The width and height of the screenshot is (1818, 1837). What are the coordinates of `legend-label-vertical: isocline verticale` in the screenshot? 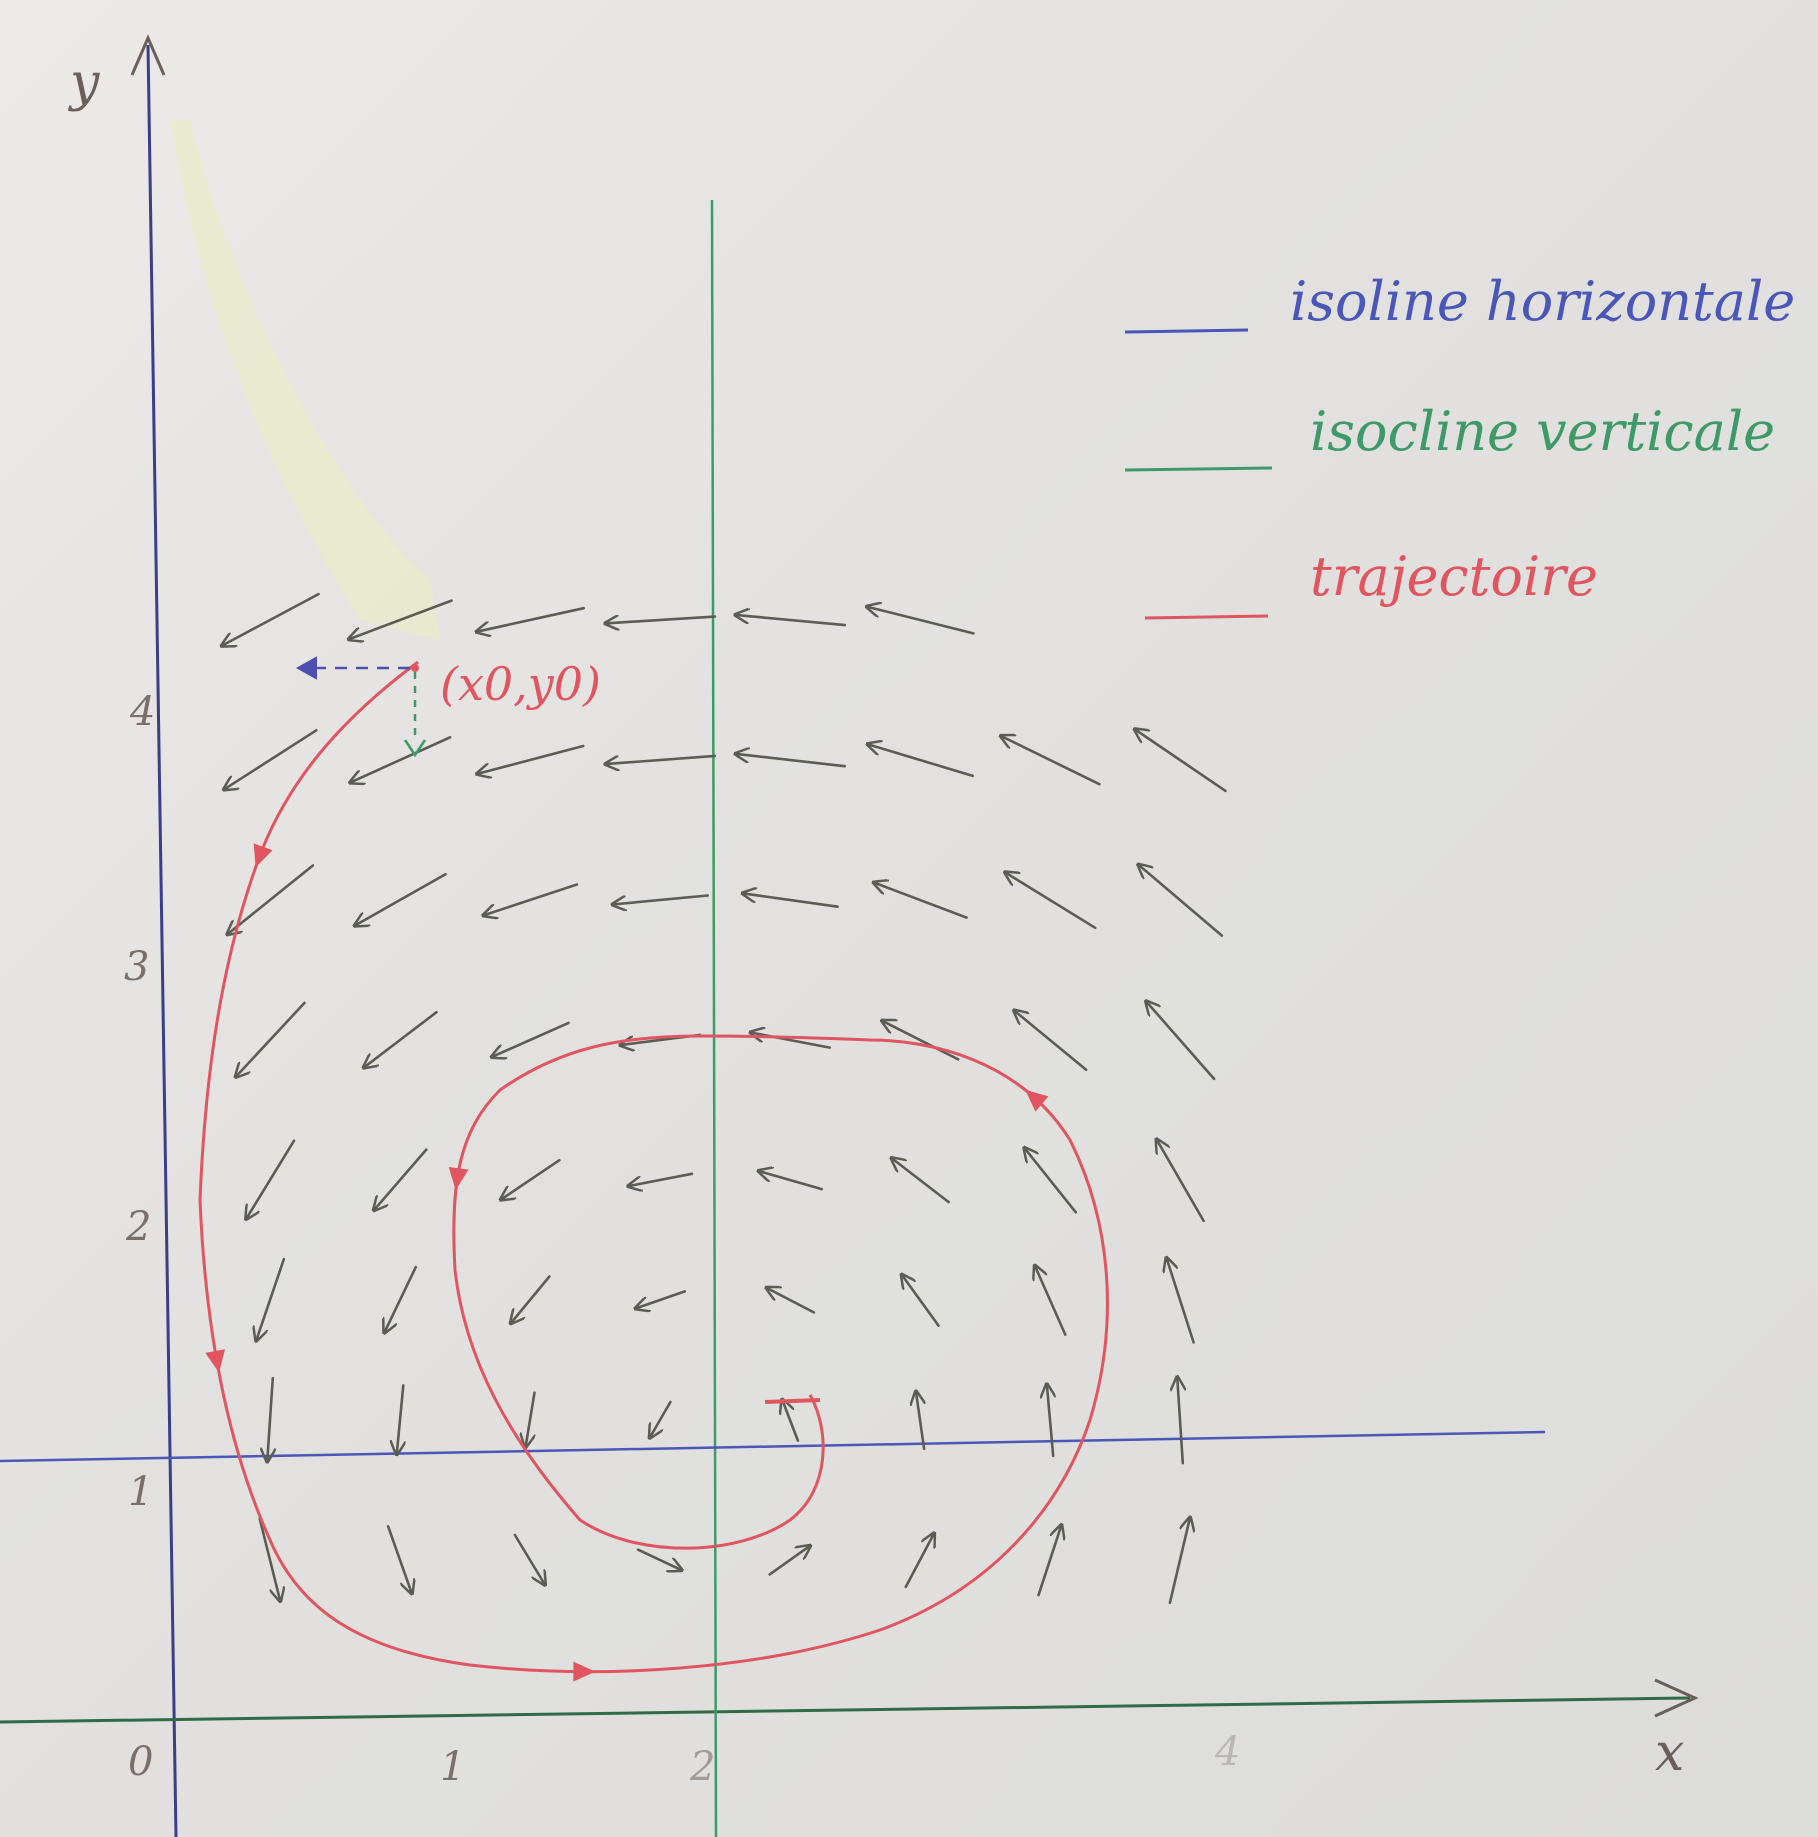 It's located at (1542, 431).